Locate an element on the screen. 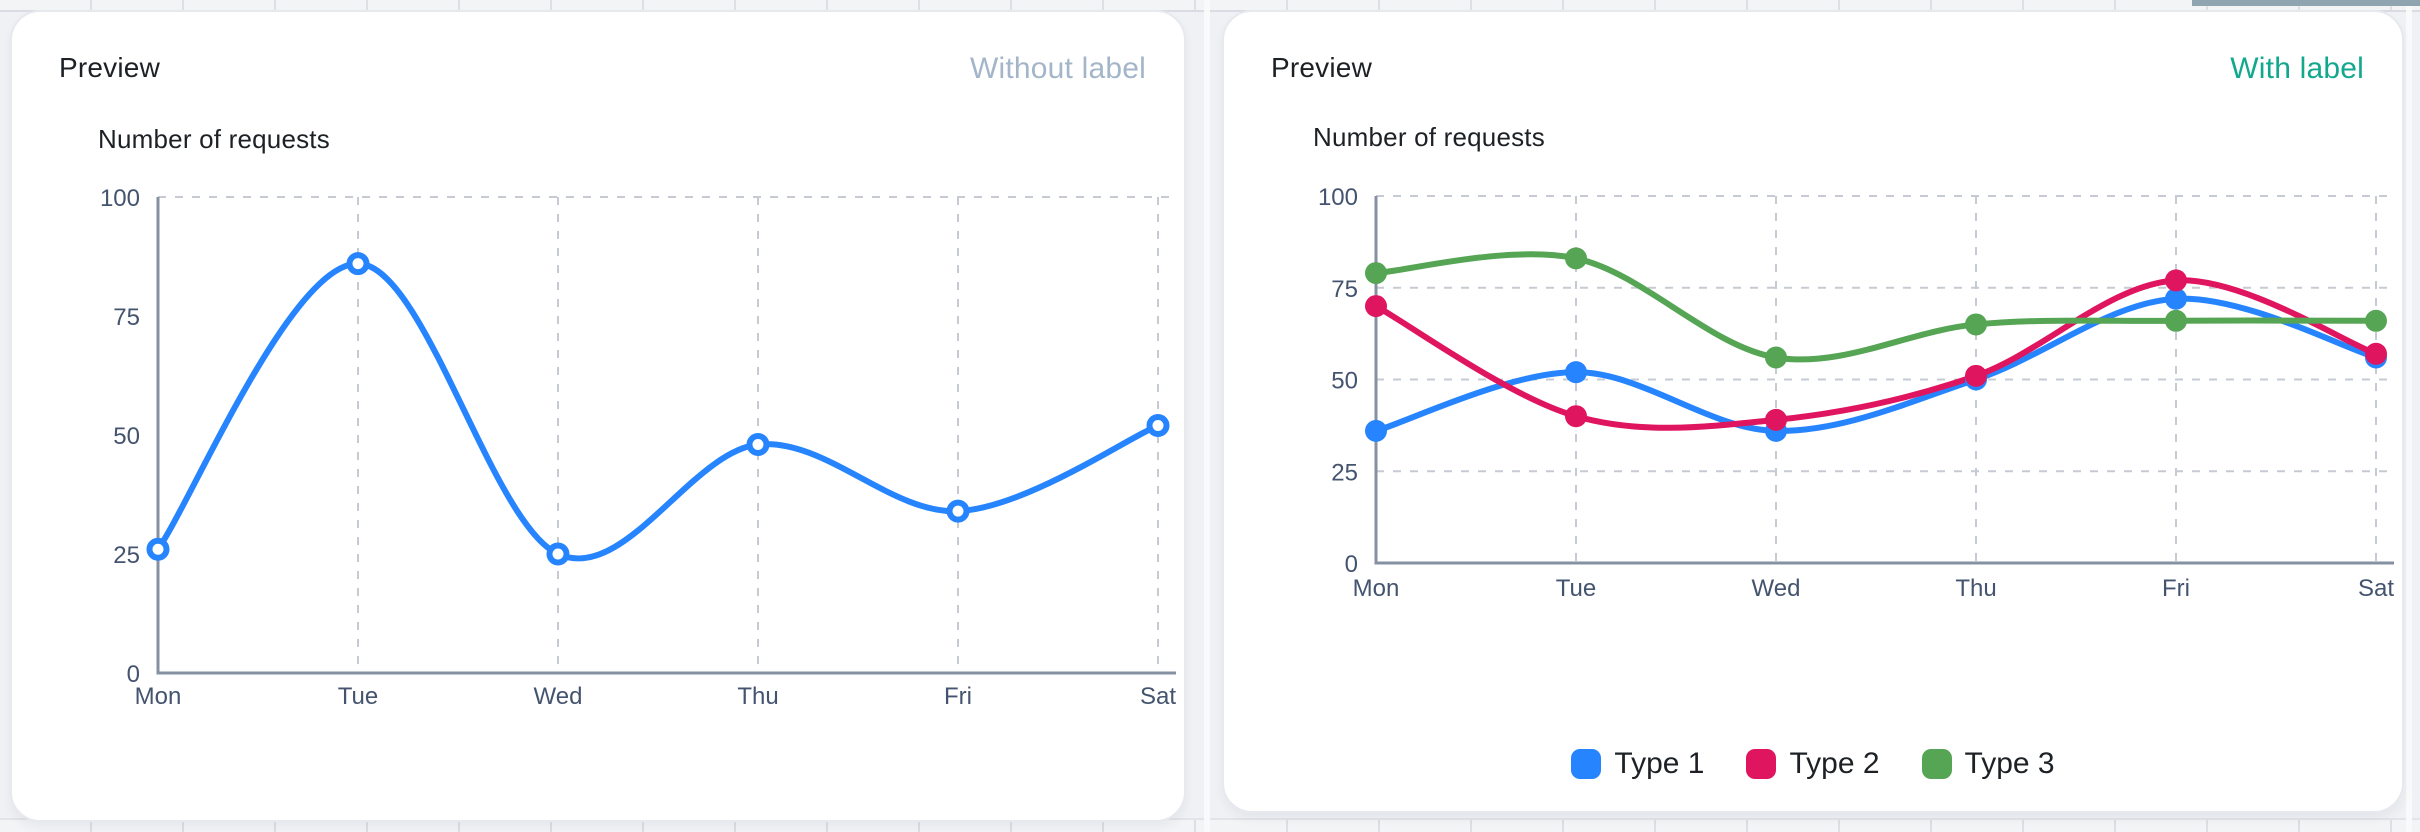 The width and height of the screenshot is (2420, 832). legend-label: Type 1 is located at coordinates (1659, 763).